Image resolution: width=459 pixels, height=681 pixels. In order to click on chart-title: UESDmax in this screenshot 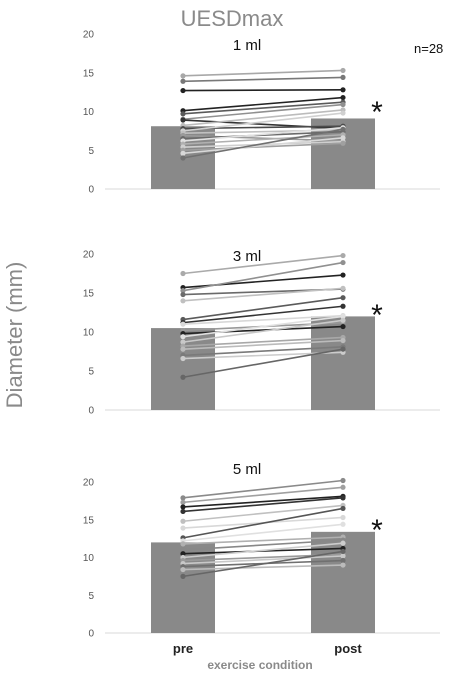, I will do `click(232, 18)`.